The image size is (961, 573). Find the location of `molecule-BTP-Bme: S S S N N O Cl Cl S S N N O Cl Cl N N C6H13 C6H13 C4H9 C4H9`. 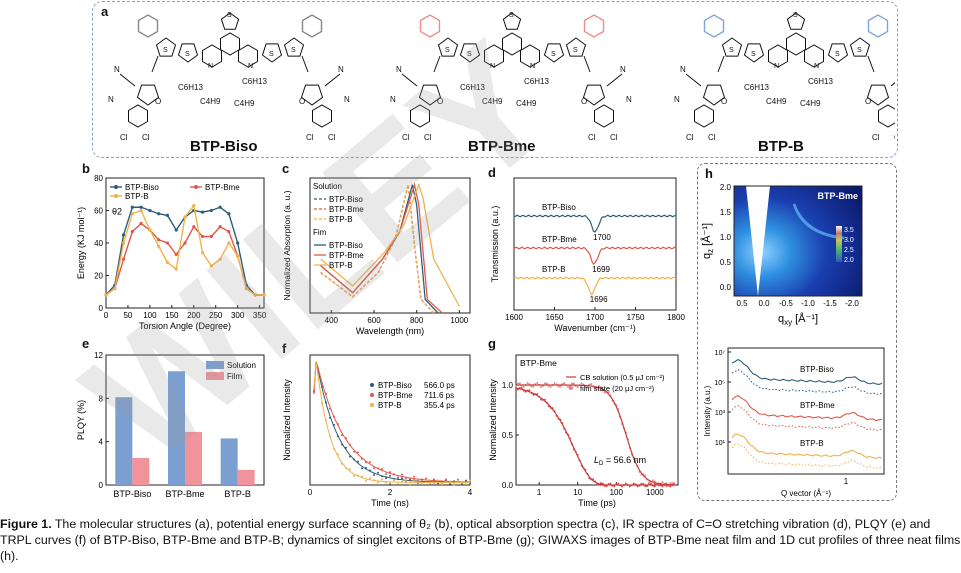

molecule-BTP-Bme: S S S N N O Cl Cl S S N N O Cl Cl N N C6H13 C6H13 C4H9 C4H9 is located at coordinates (511, 77).